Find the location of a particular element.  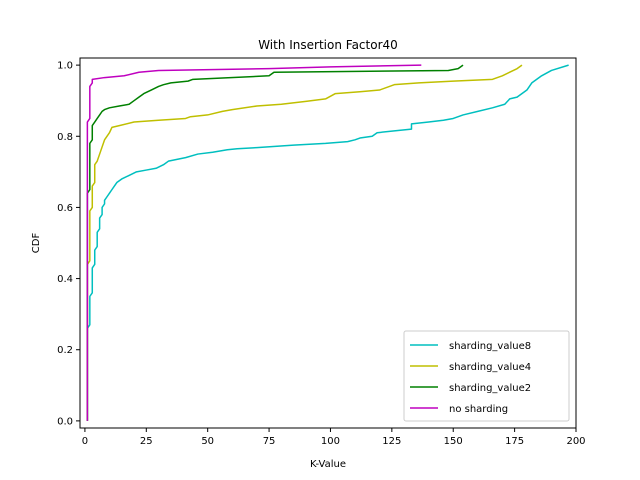

y-tick-label: 1.0 is located at coordinates (65, 66).